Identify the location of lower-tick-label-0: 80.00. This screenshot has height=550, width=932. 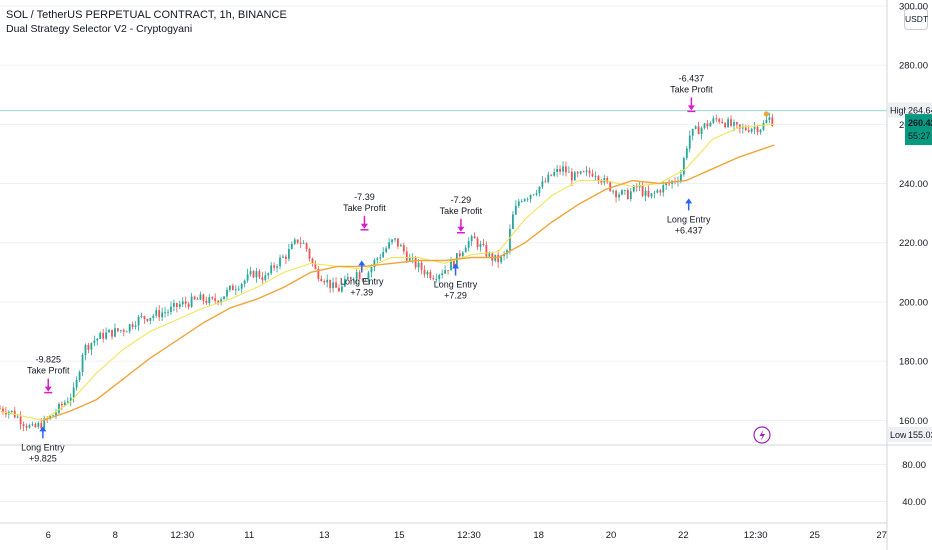
(914, 465).